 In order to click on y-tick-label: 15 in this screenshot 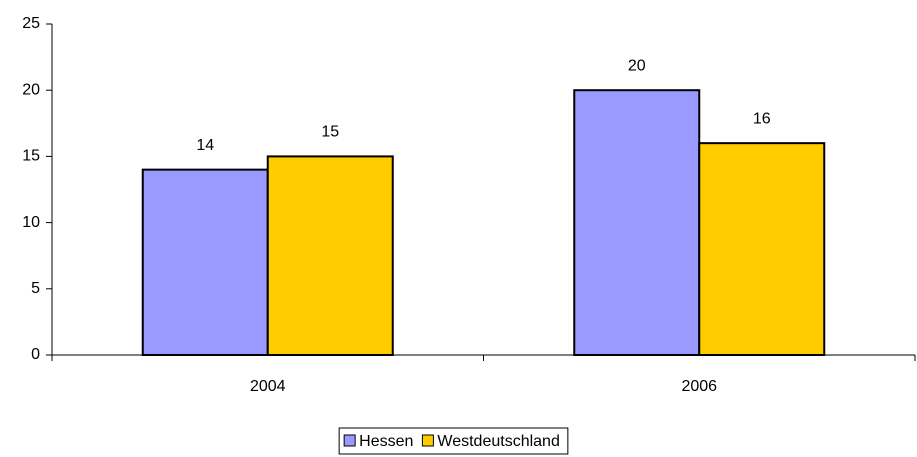, I will do `click(31, 156)`.